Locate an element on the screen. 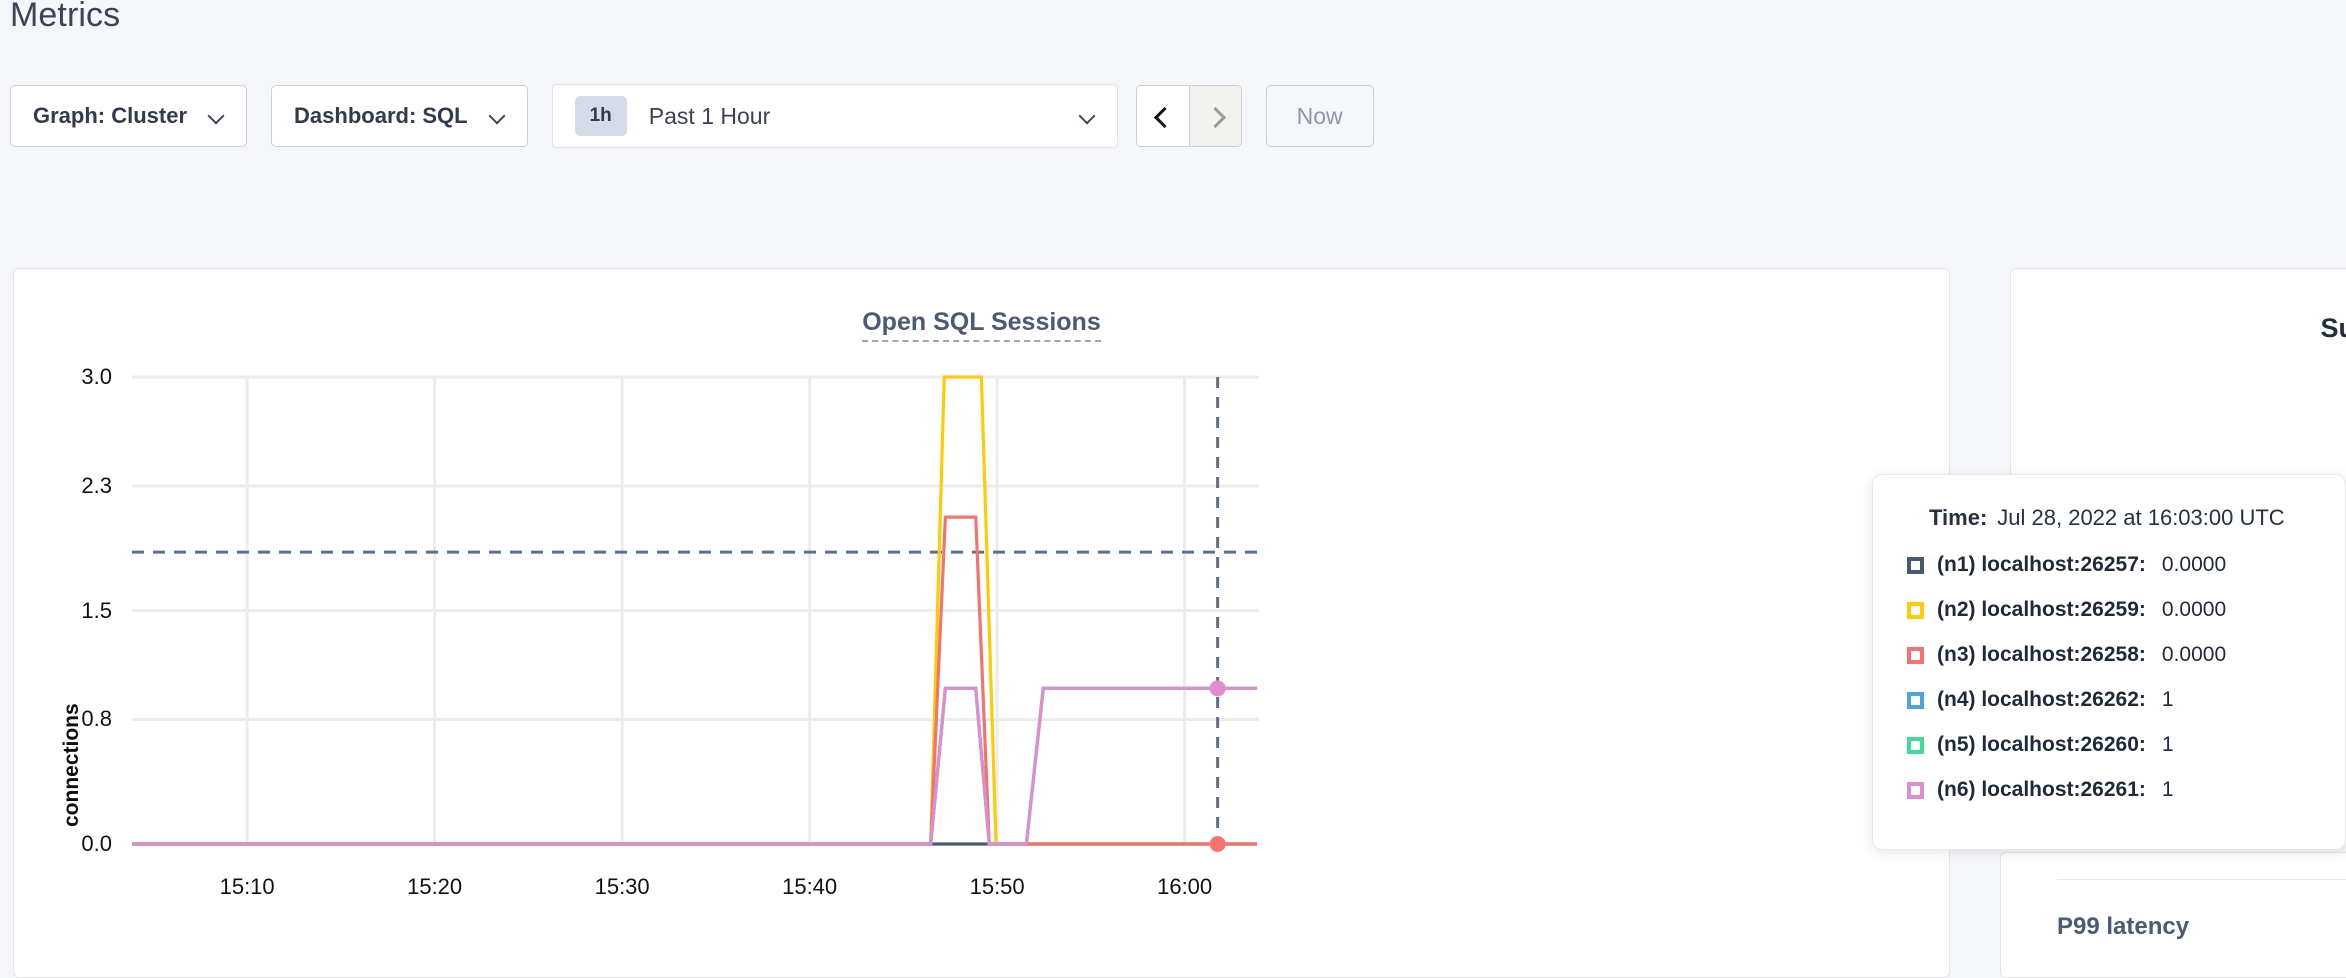  x-axis-tick: 15:40 is located at coordinates (810, 886).